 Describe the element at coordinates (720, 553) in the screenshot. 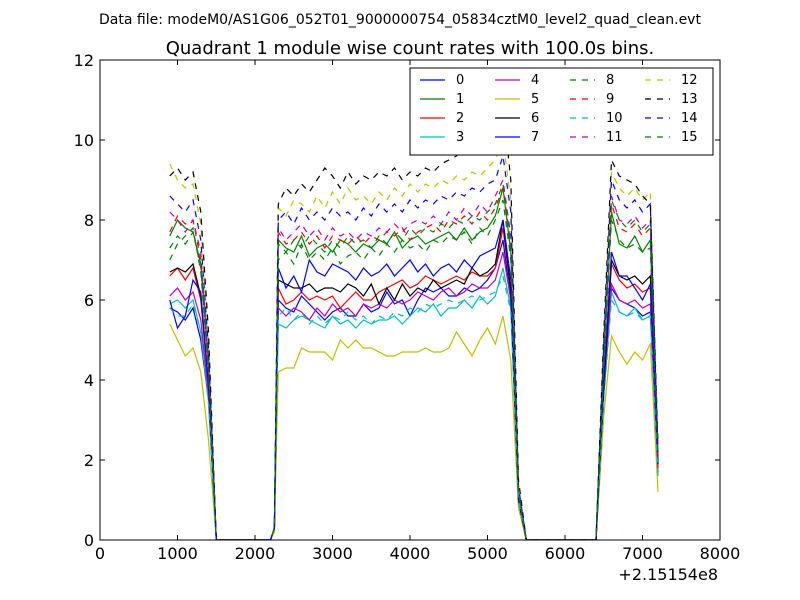

I see `x-tick-label: 8000` at that location.